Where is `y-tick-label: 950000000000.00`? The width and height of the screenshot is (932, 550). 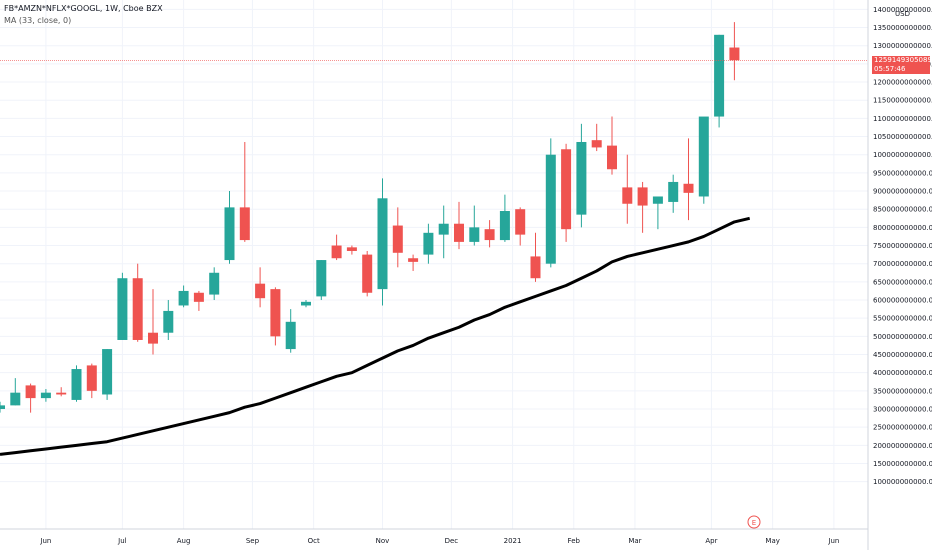
y-tick-label: 950000000000.00 is located at coordinates (902, 173).